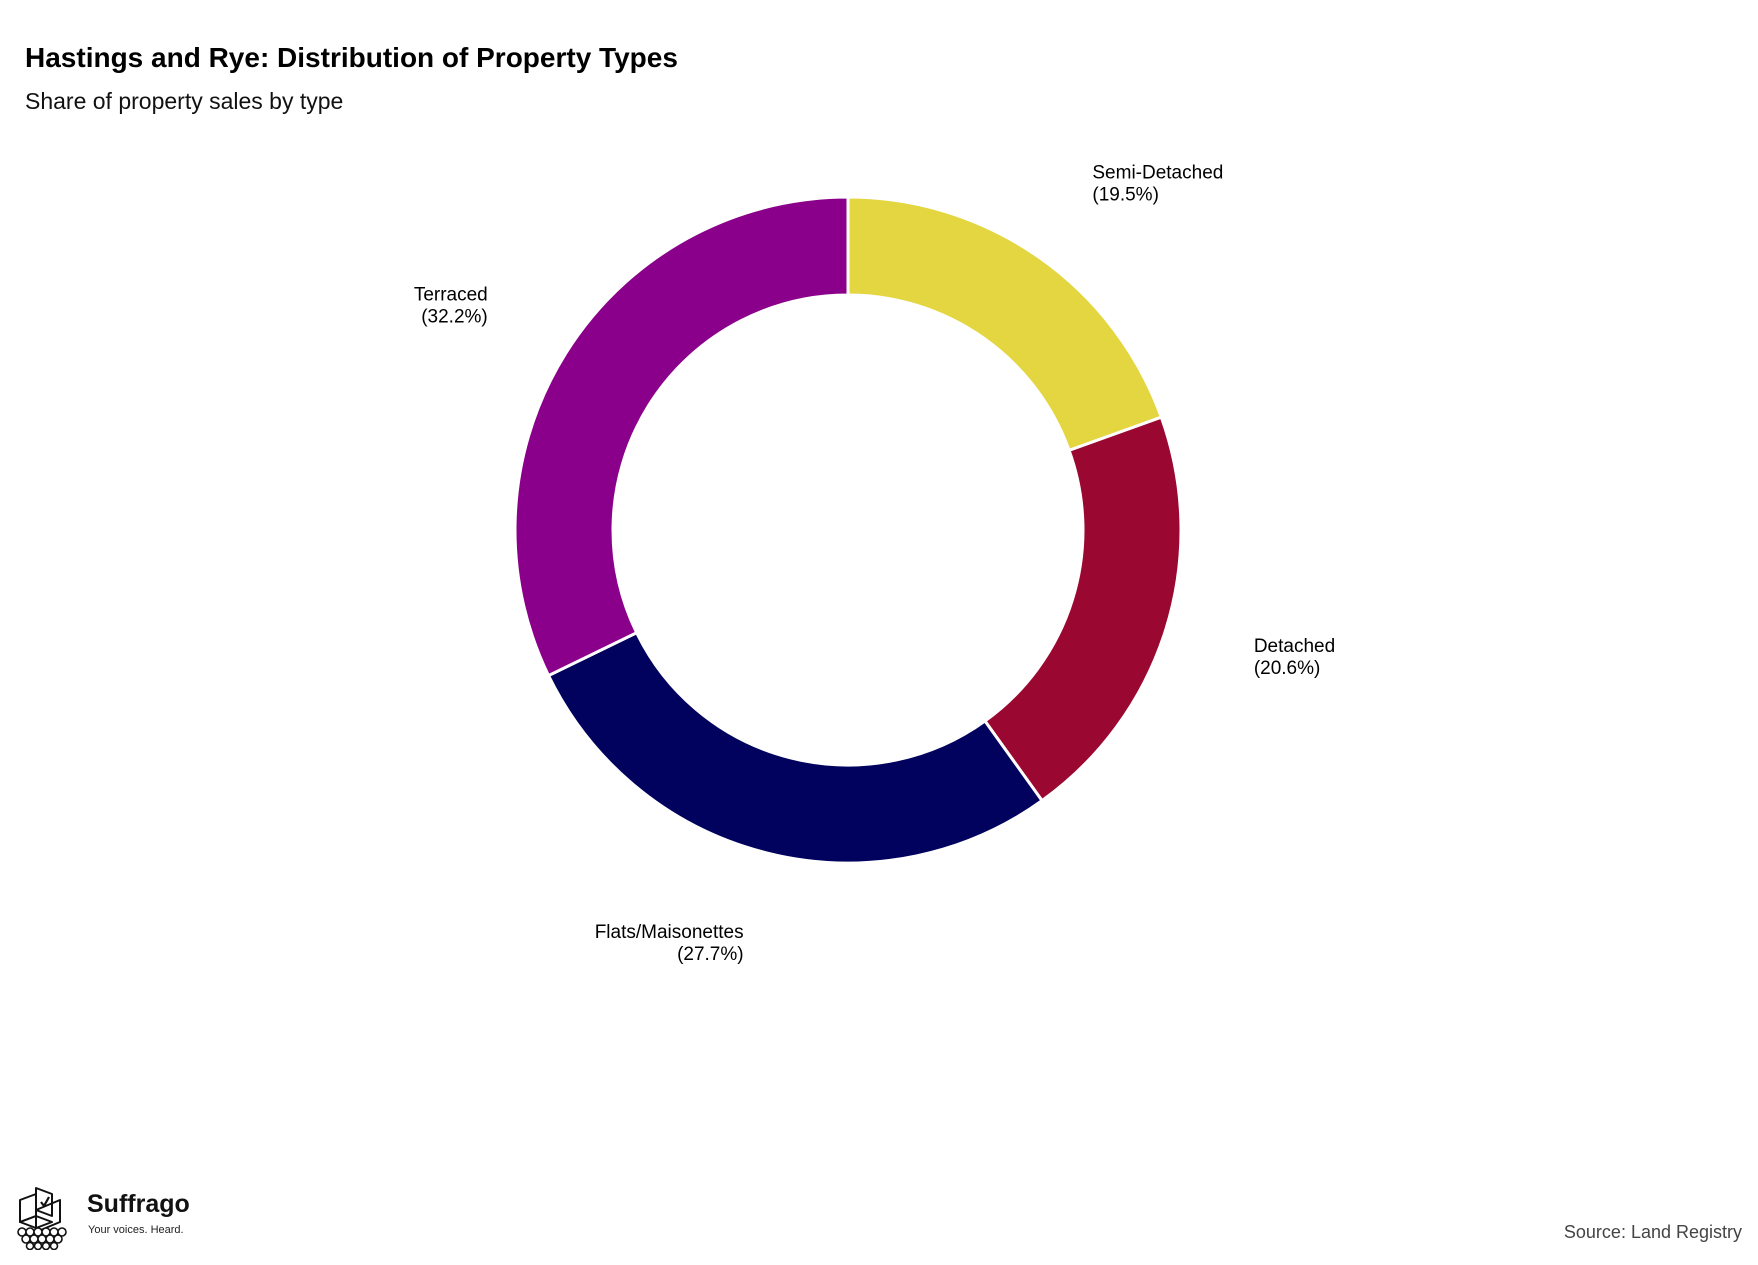 The image size is (1758, 1265). I want to click on brand-logo: Suffrago Your voices. Heard., so click(114, 1218).